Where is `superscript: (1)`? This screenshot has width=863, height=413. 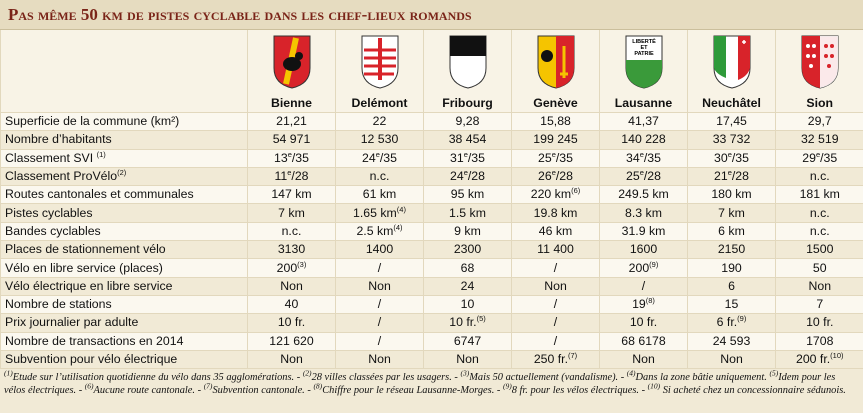
superscript: (1) is located at coordinates (101, 154).